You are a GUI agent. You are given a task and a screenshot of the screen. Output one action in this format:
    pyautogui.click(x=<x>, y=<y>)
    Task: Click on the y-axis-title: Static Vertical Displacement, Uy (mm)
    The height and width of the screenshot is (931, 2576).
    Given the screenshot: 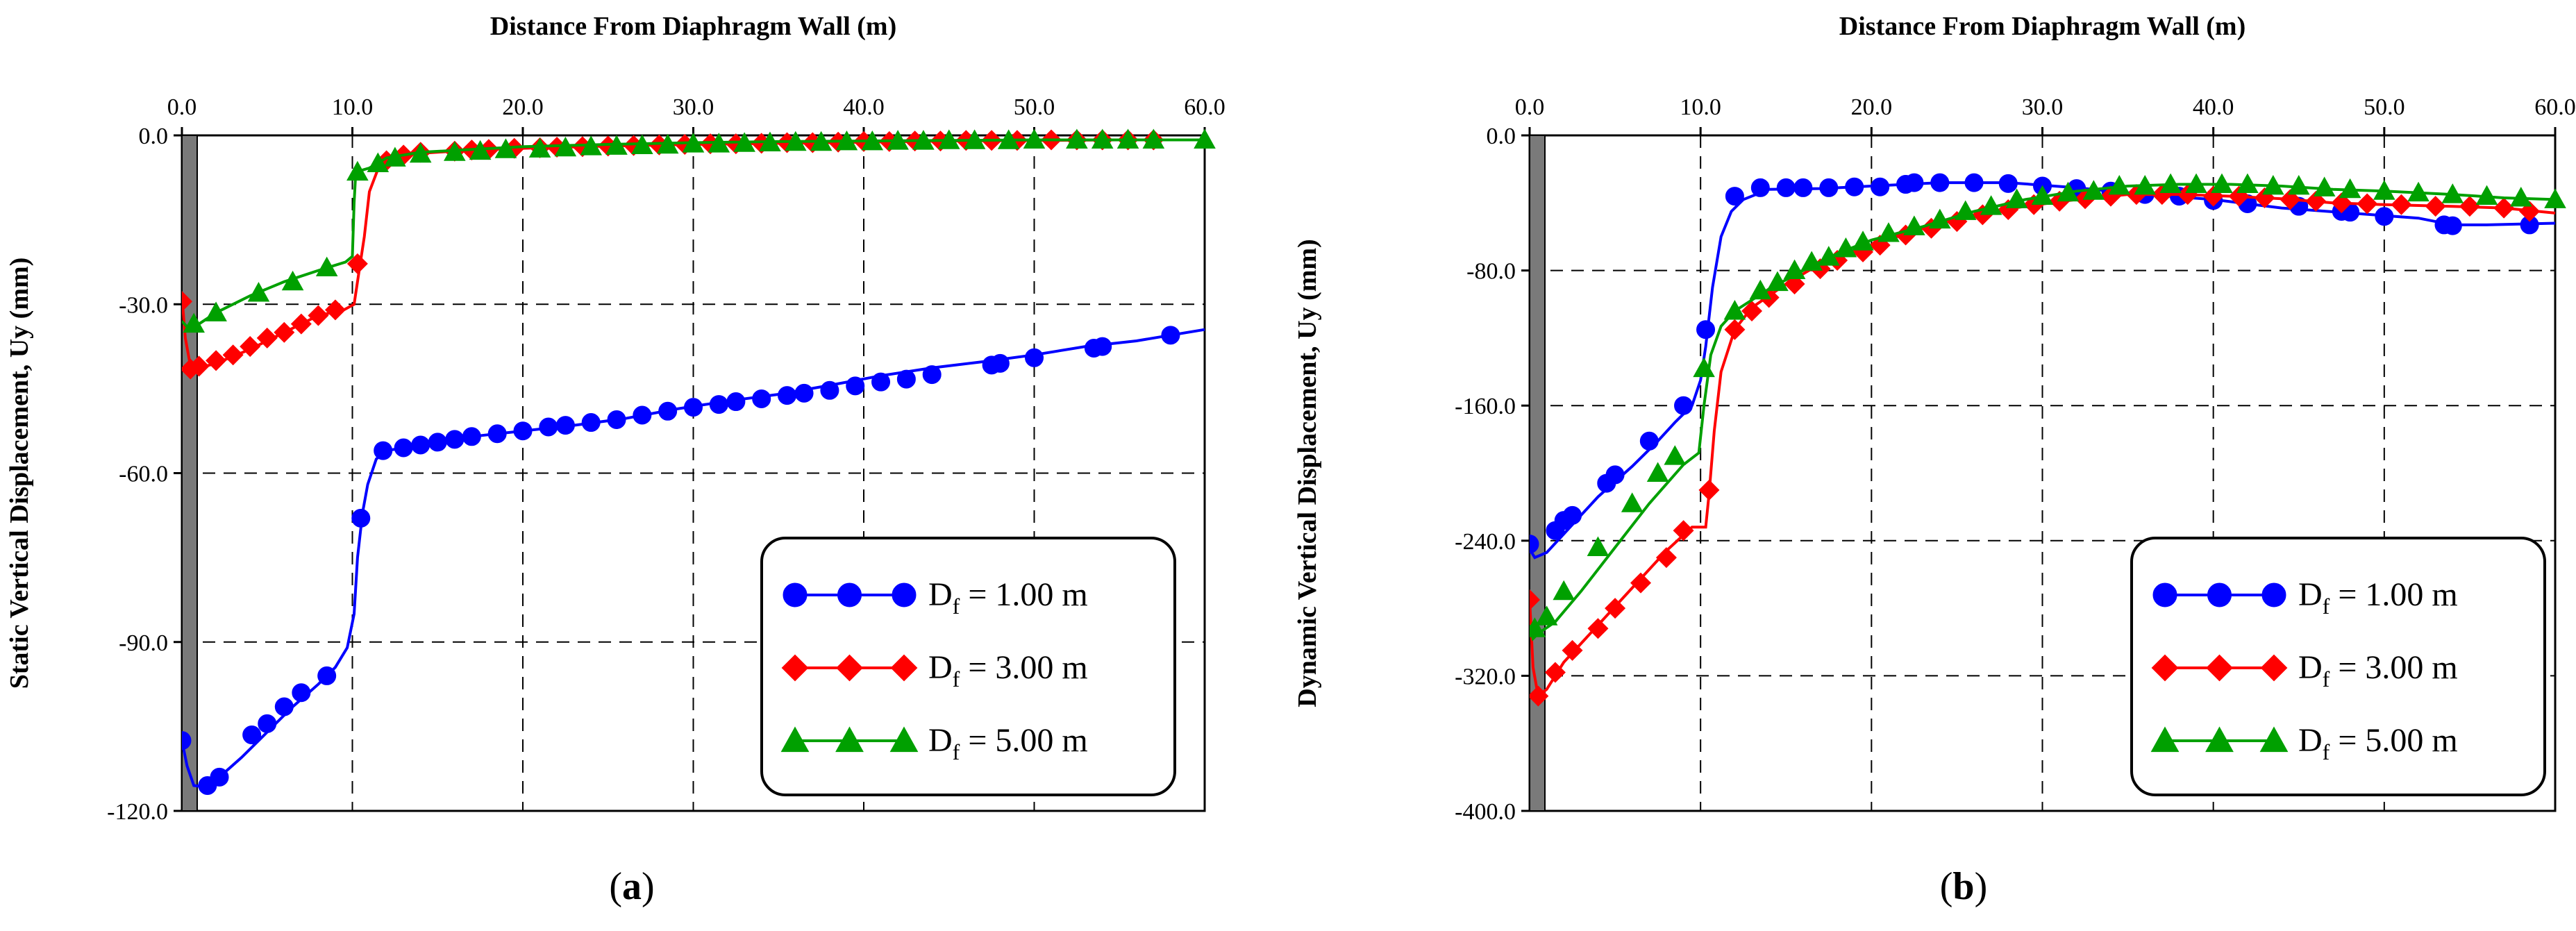 What is the action you would take?
    pyautogui.click(x=19, y=473)
    